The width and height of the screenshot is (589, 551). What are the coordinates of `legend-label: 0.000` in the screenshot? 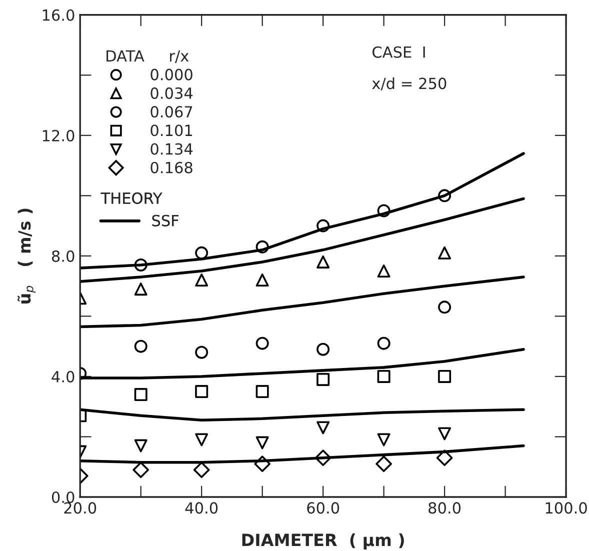 It's located at (171, 74).